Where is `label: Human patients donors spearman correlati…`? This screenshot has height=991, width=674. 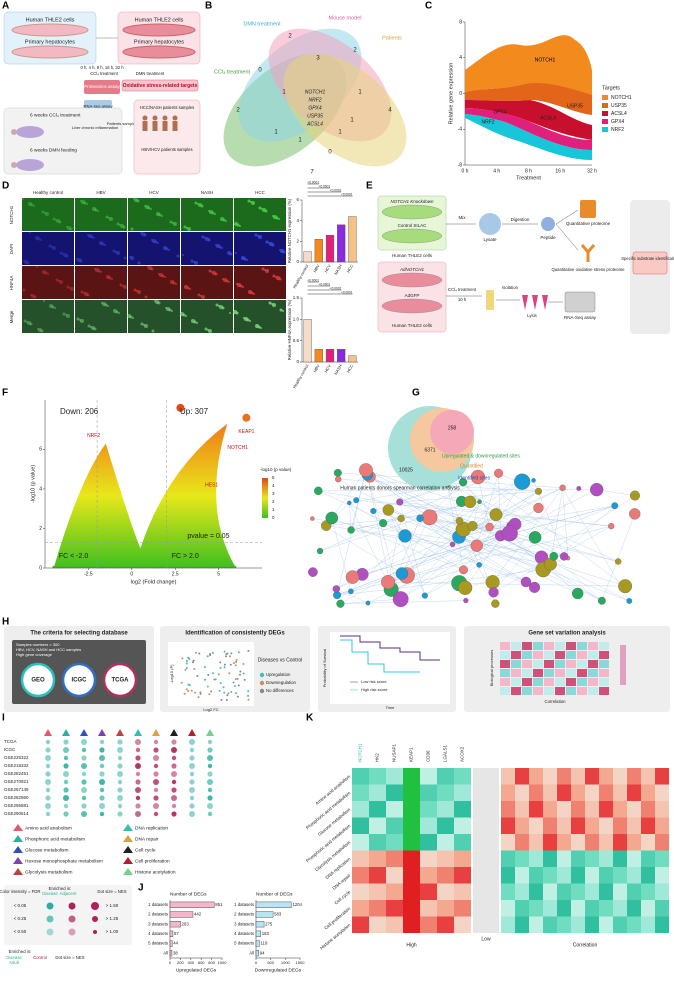 label: Human patients donors spearman correlati… is located at coordinates (400, 488).